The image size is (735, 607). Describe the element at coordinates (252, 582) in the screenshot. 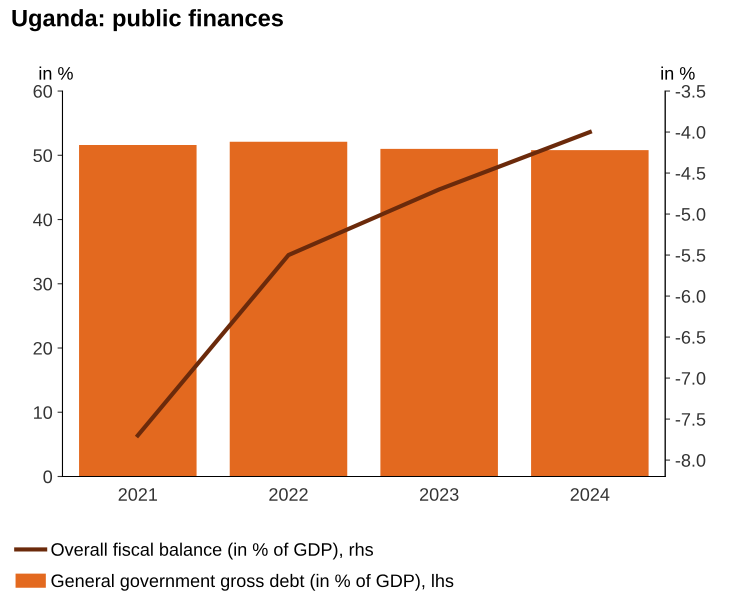

I see `legend-label: General government gross debt (in % of GDP), lhs` at that location.